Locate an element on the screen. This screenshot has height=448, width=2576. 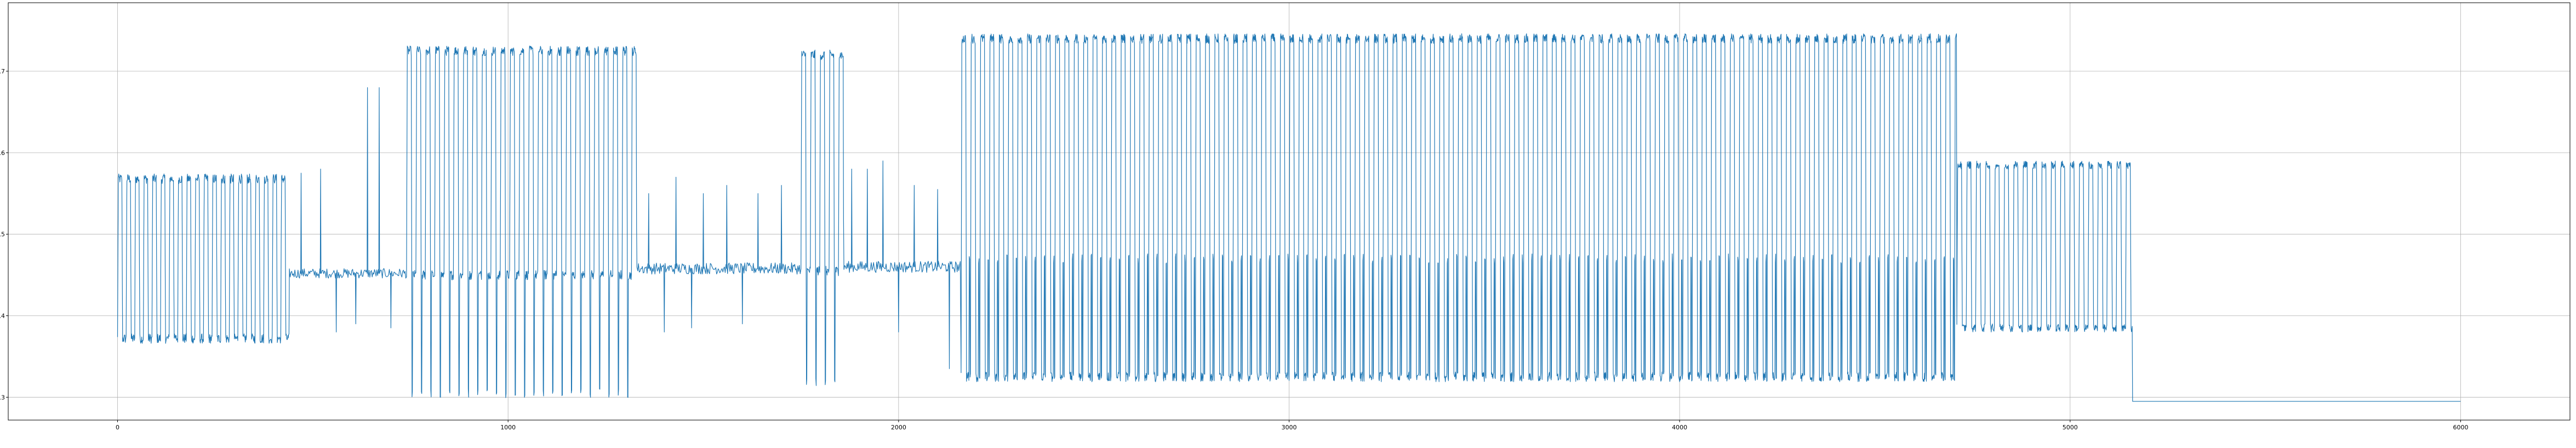
y-tick-label: 0.5 is located at coordinates (3, 234).